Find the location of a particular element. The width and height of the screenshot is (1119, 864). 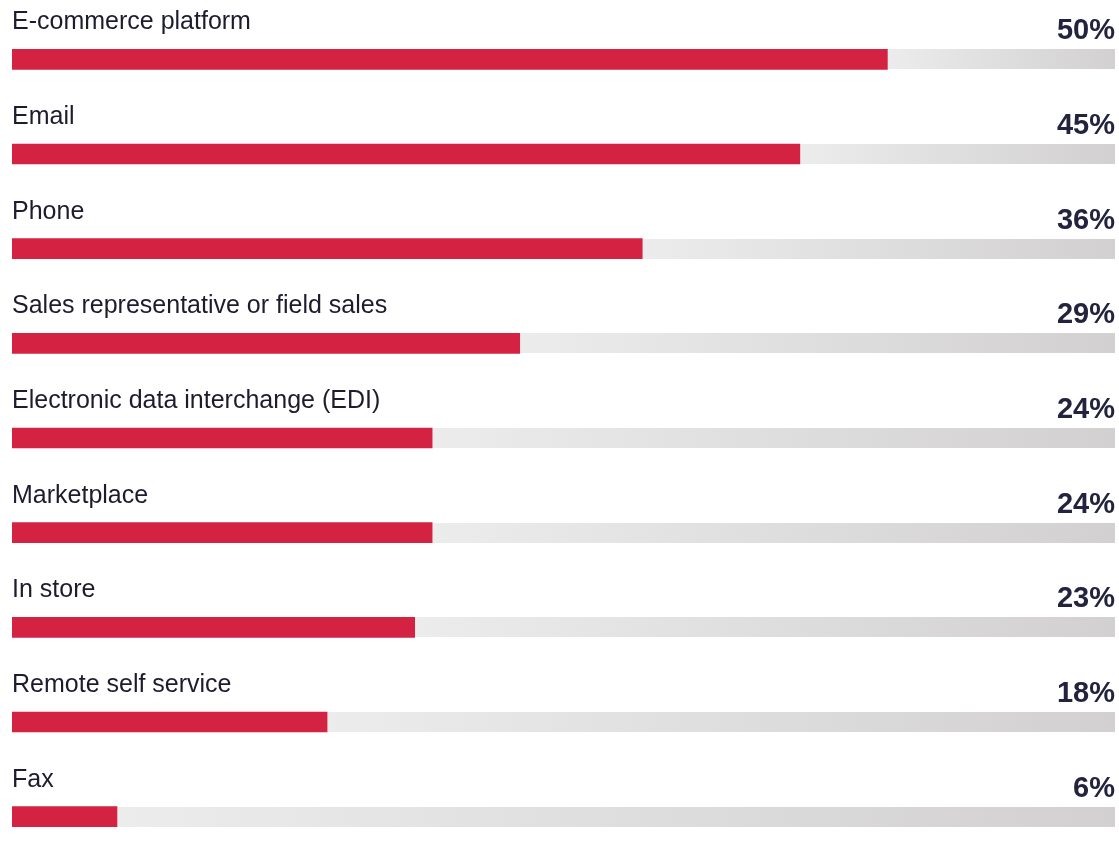

data-label: 36% is located at coordinates (1086, 218).